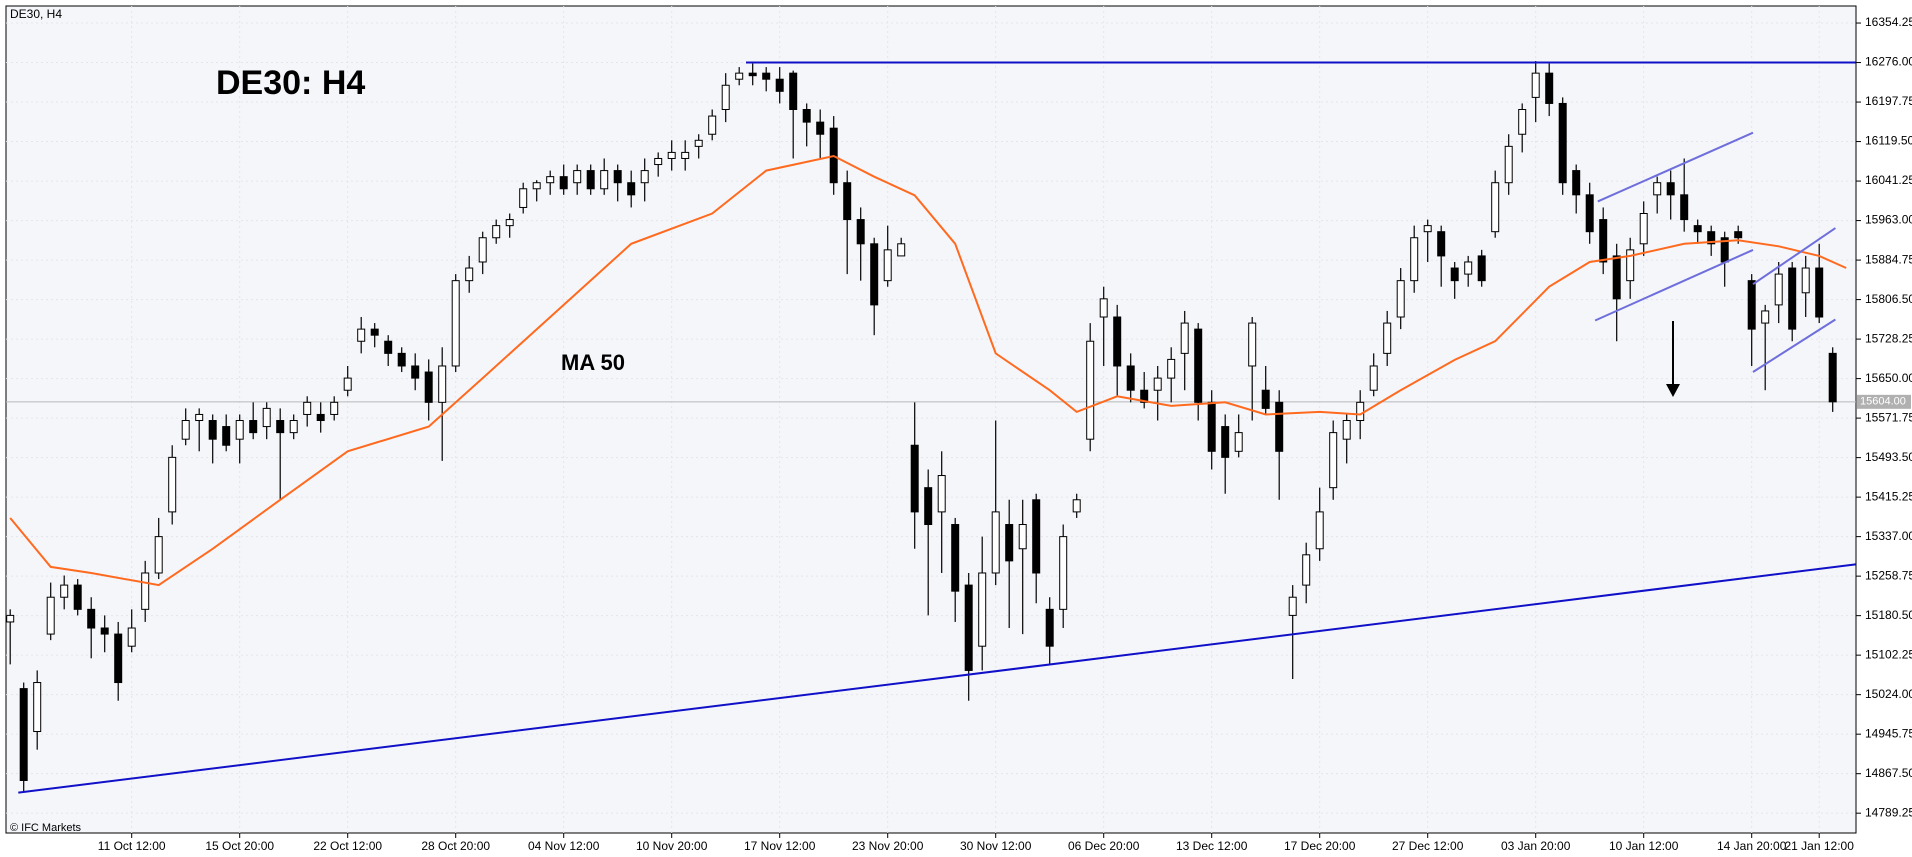 This screenshot has width=1912, height=857. I want to click on y-tick-label: 16197.75, so click(1888, 101).